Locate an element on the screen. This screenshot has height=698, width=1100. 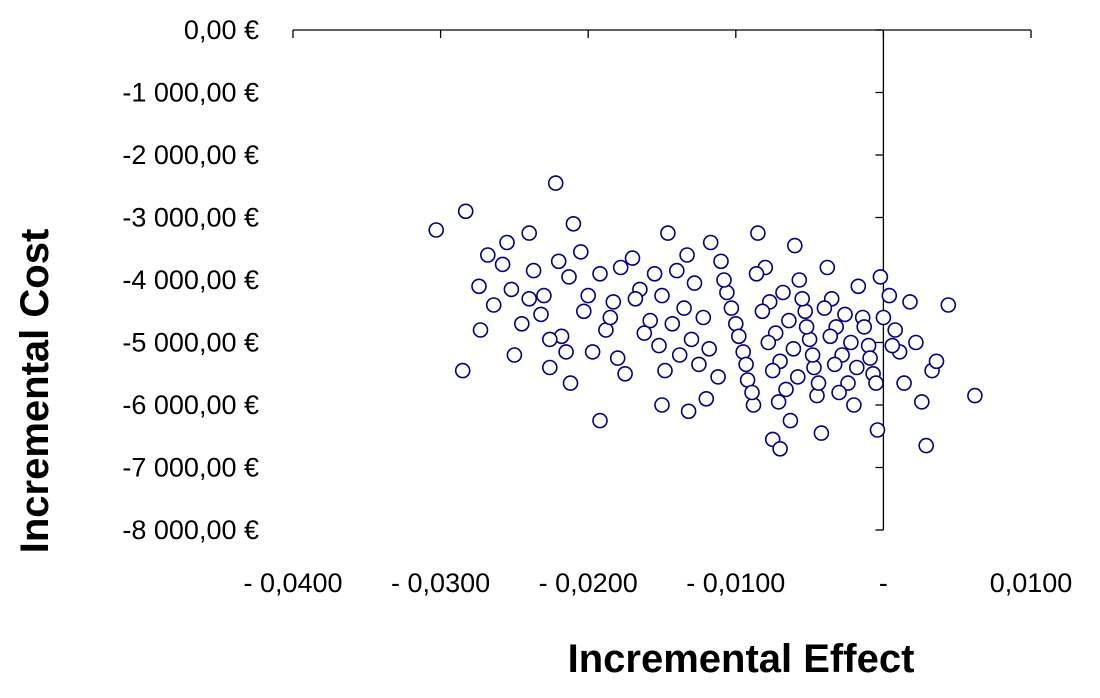
y-axis-title: Incremental Cost is located at coordinates (35, 391).